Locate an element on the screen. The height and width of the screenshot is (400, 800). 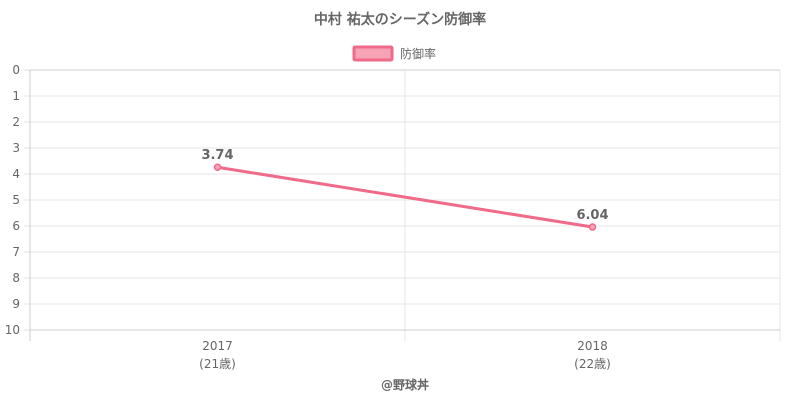
x-tick-sublabel: (21歳) is located at coordinates (217, 364).